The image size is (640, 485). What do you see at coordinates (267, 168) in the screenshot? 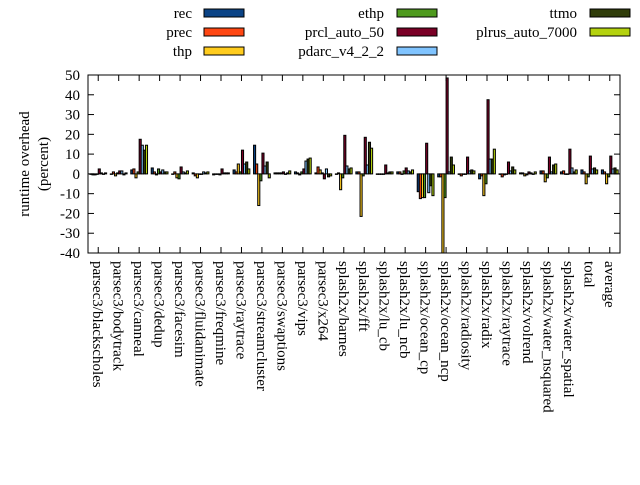
I see `bar-ttmo` at bounding box center [267, 168].